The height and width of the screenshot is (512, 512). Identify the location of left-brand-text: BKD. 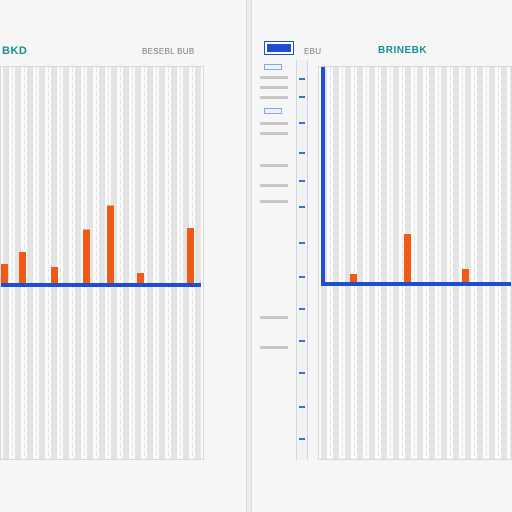
(15, 51).